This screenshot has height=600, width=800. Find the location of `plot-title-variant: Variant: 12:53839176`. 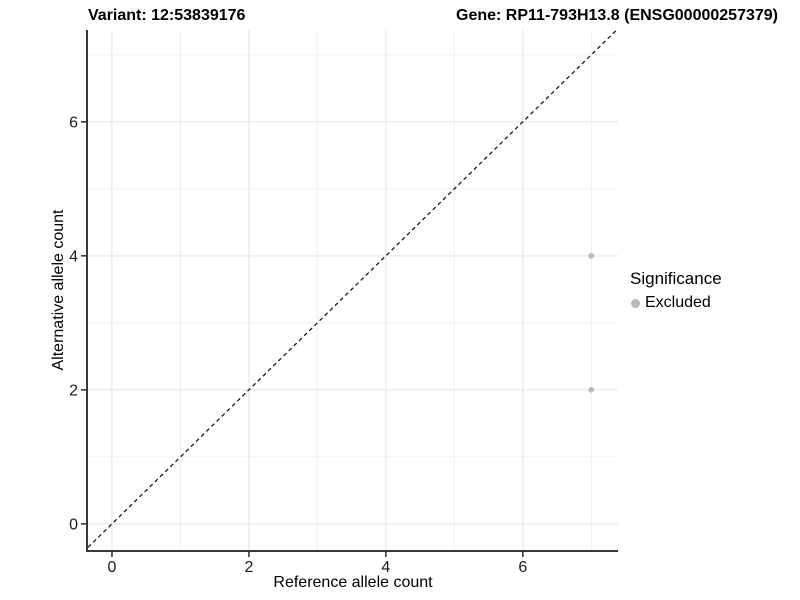

plot-title-variant: Variant: 12:53839176 is located at coordinates (167, 15).